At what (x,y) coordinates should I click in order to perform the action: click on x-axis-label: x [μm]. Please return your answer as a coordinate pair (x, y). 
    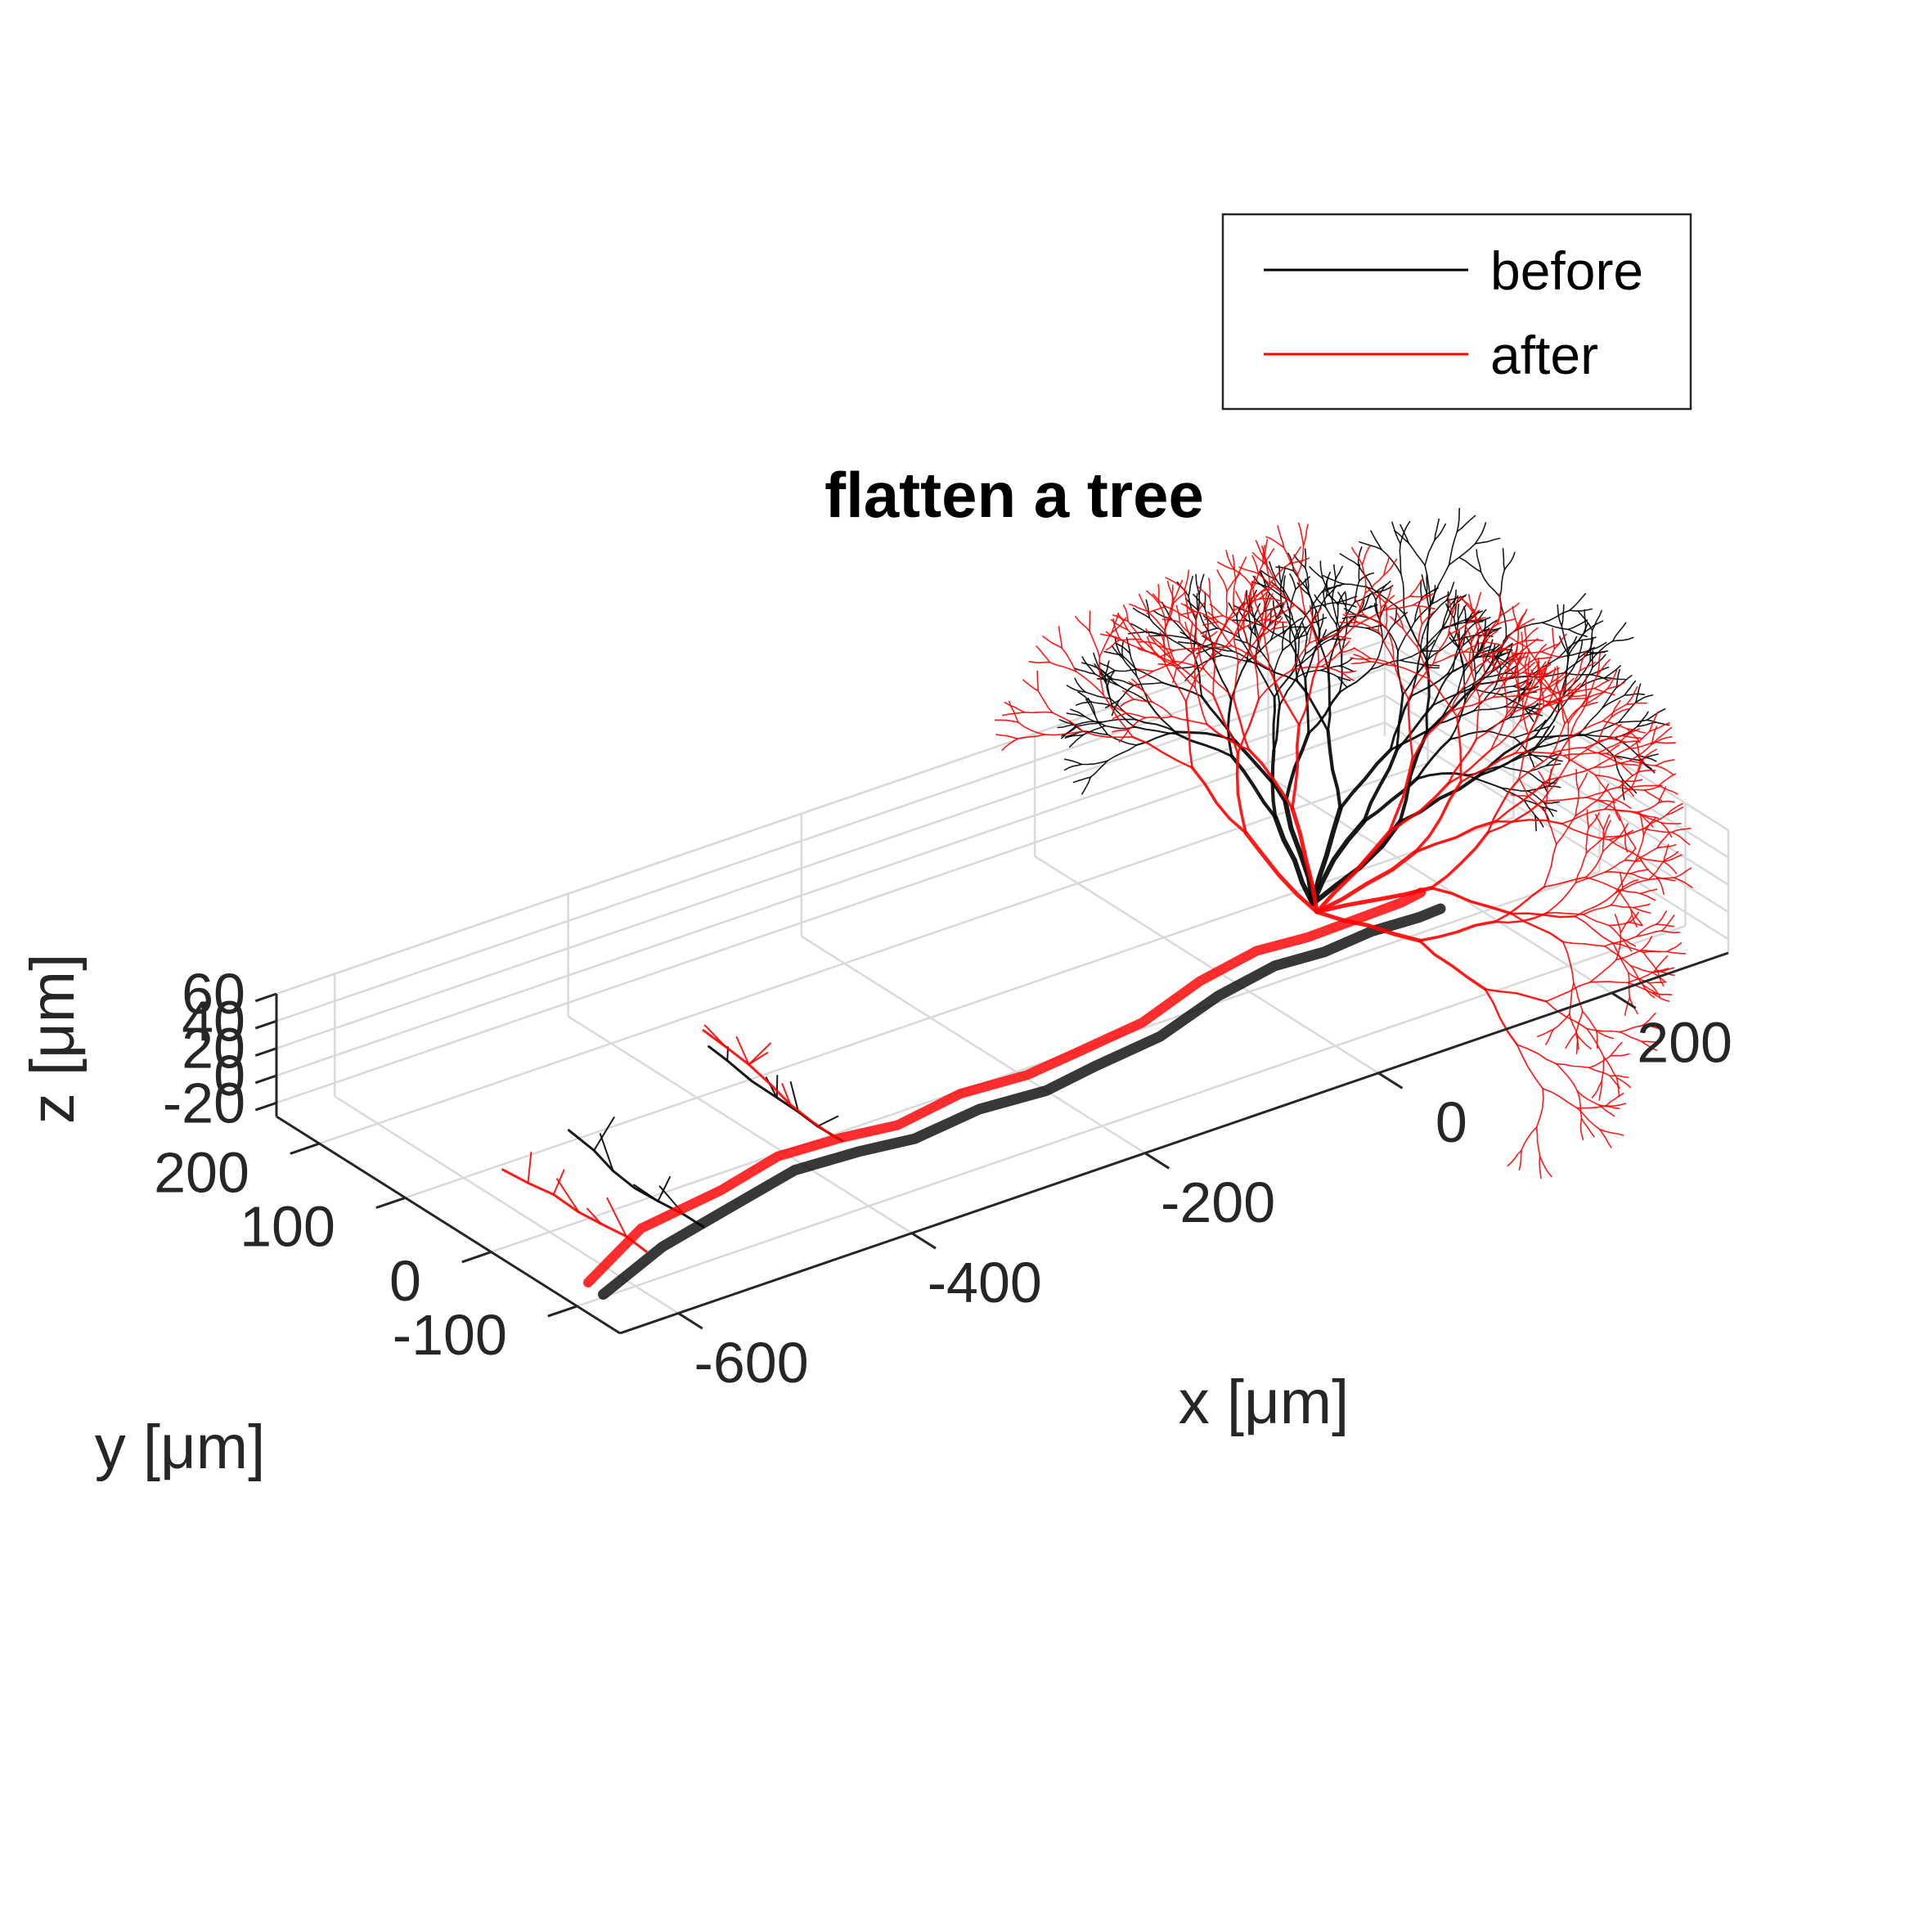
    Looking at the image, I should click on (1264, 1403).